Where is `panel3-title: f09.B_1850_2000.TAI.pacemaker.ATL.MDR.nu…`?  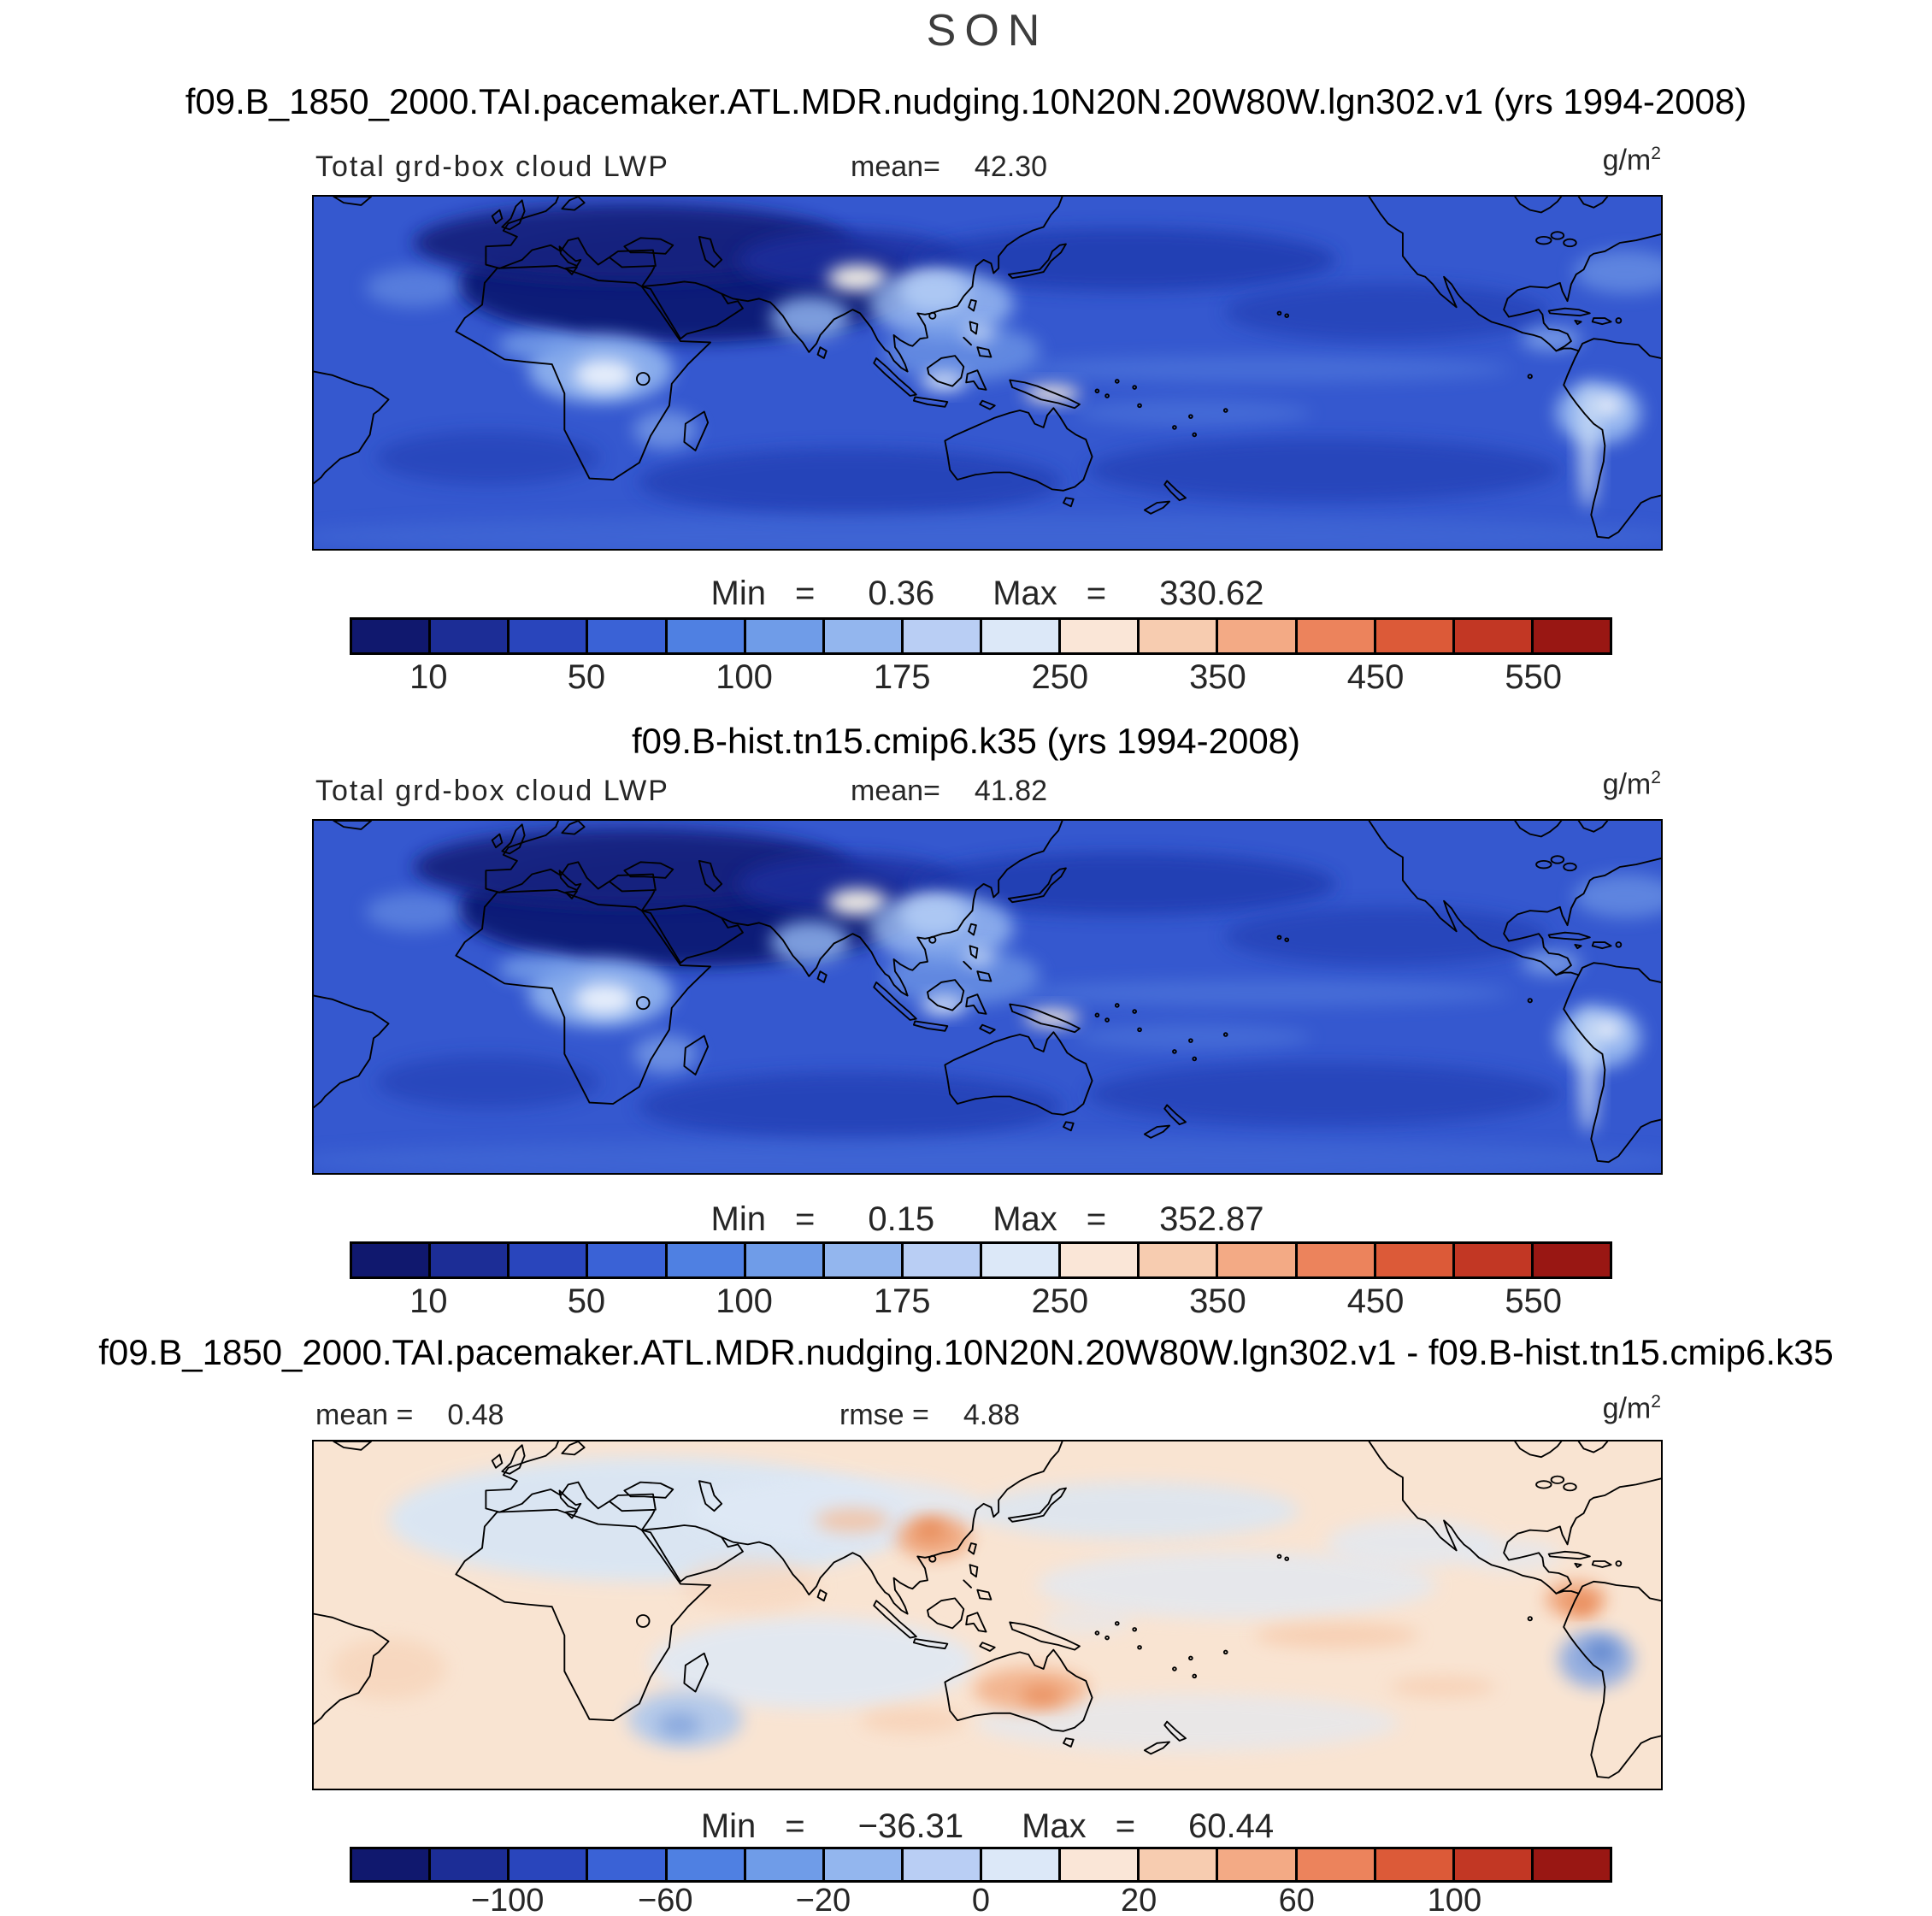
panel3-title: f09.B_1850_2000.TAI.pacemaker.ATL.MDR.nu… is located at coordinates (966, 1352).